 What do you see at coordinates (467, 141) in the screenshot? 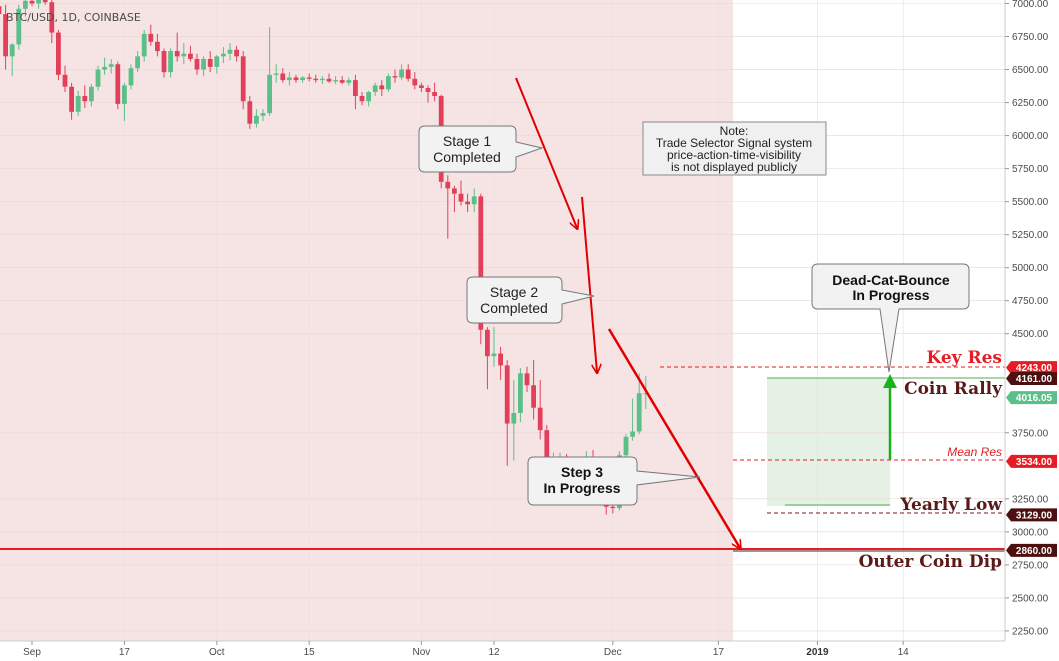
I see `callout-stage1-line1: Stage 1` at bounding box center [467, 141].